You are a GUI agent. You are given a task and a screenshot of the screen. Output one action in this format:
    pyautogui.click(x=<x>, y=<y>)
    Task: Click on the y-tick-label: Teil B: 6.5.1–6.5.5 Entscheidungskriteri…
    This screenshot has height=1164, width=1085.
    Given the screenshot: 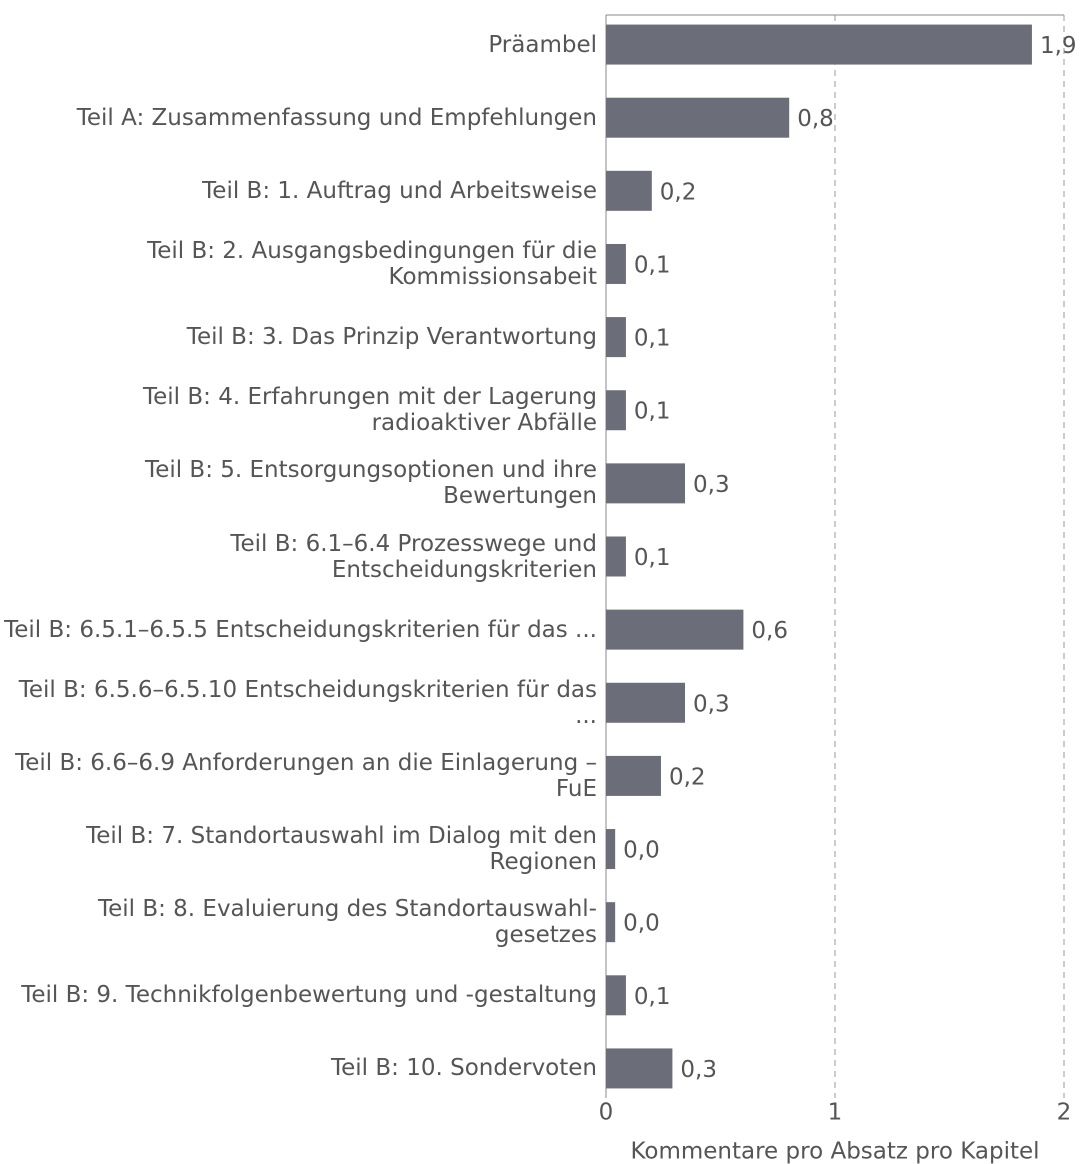 What is the action you would take?
    pyautogui.click(x=300, y=629)
    